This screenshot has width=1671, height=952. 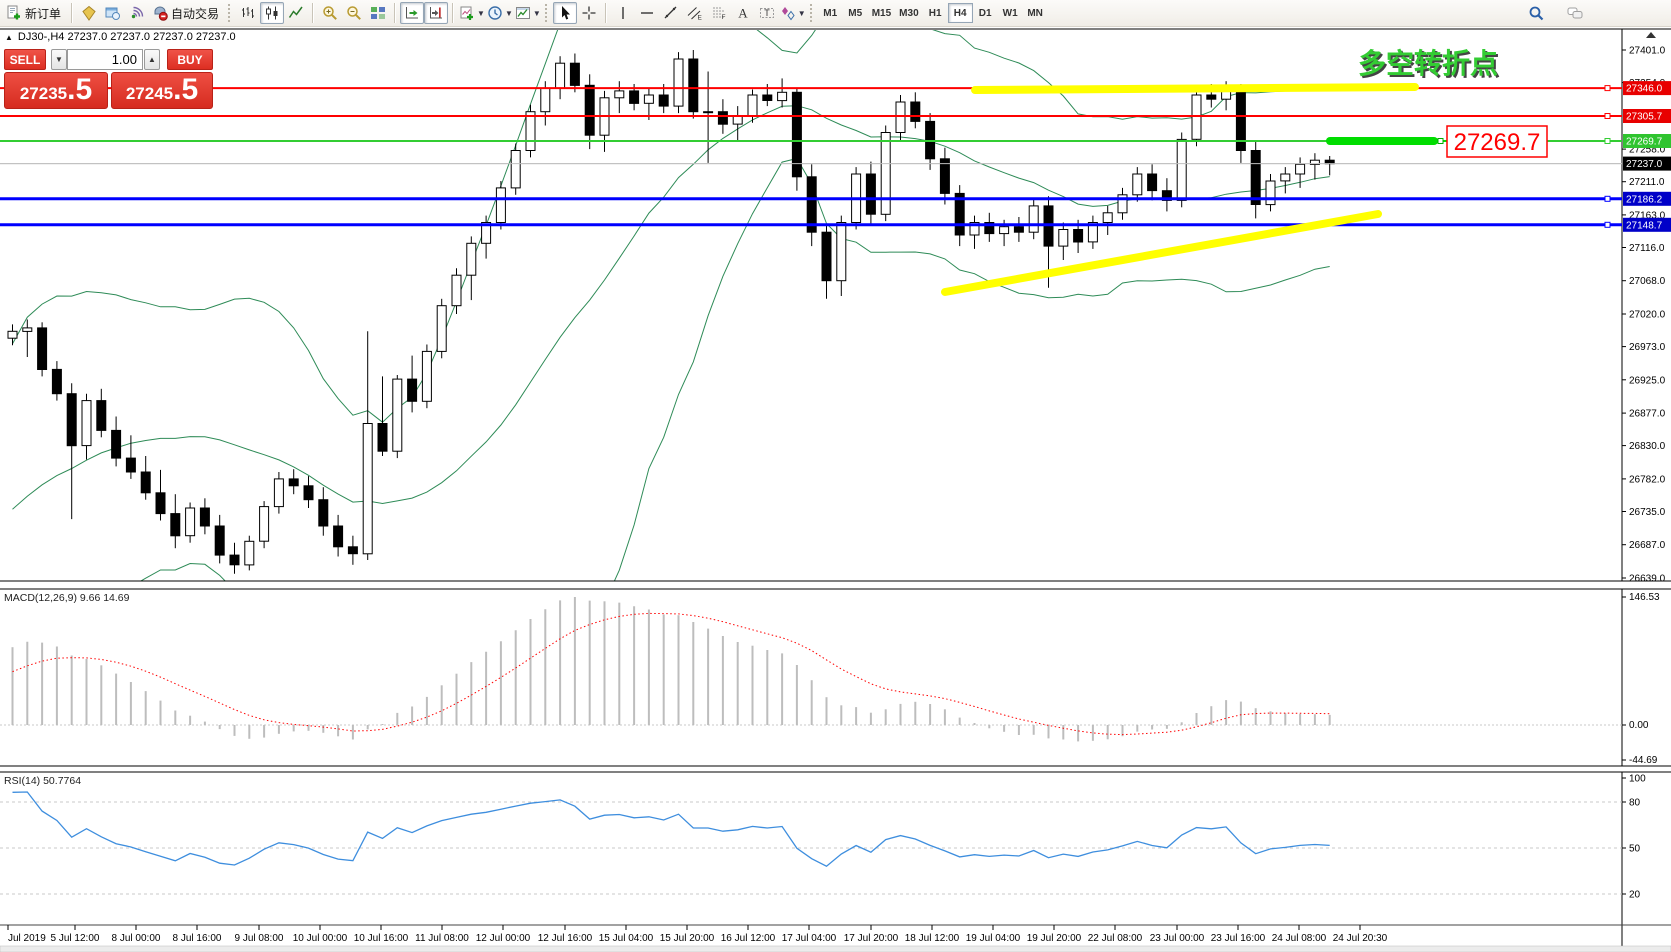 I want to click on periods-button: ▼, so click(x=500, y=13).